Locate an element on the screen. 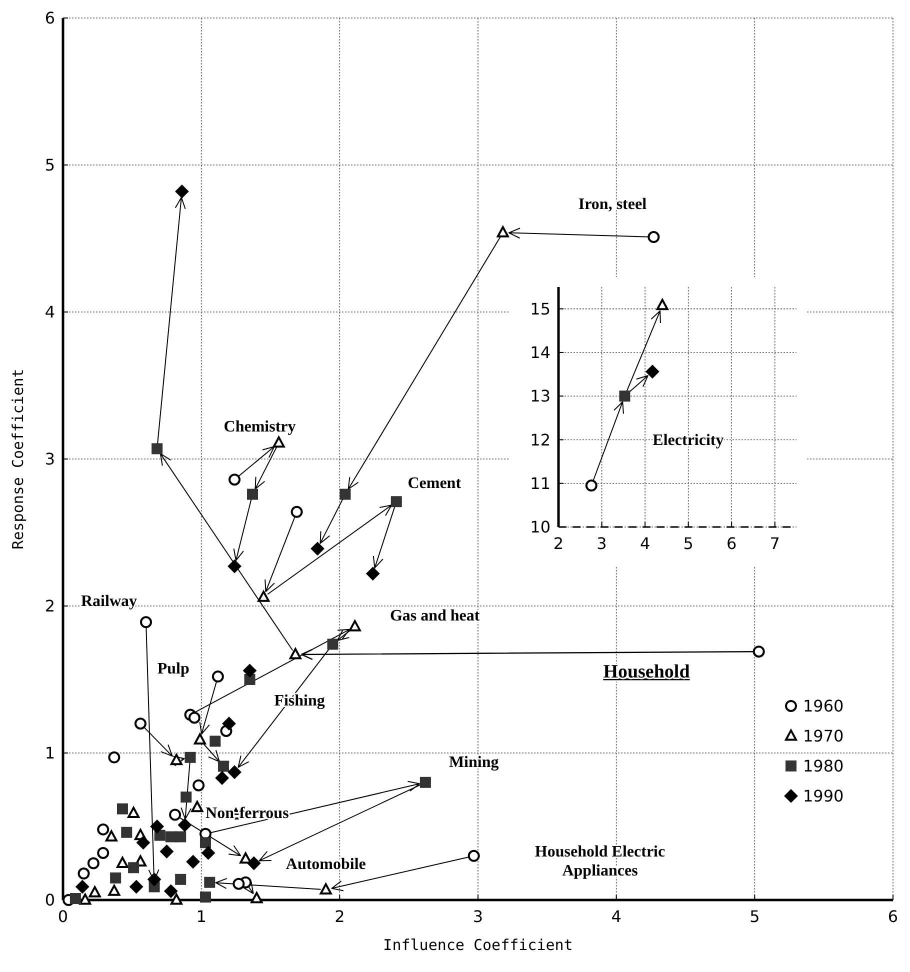 This screenshot has width=910, height=972. x-tick-label: 4 is located at coordinates (645, 544).